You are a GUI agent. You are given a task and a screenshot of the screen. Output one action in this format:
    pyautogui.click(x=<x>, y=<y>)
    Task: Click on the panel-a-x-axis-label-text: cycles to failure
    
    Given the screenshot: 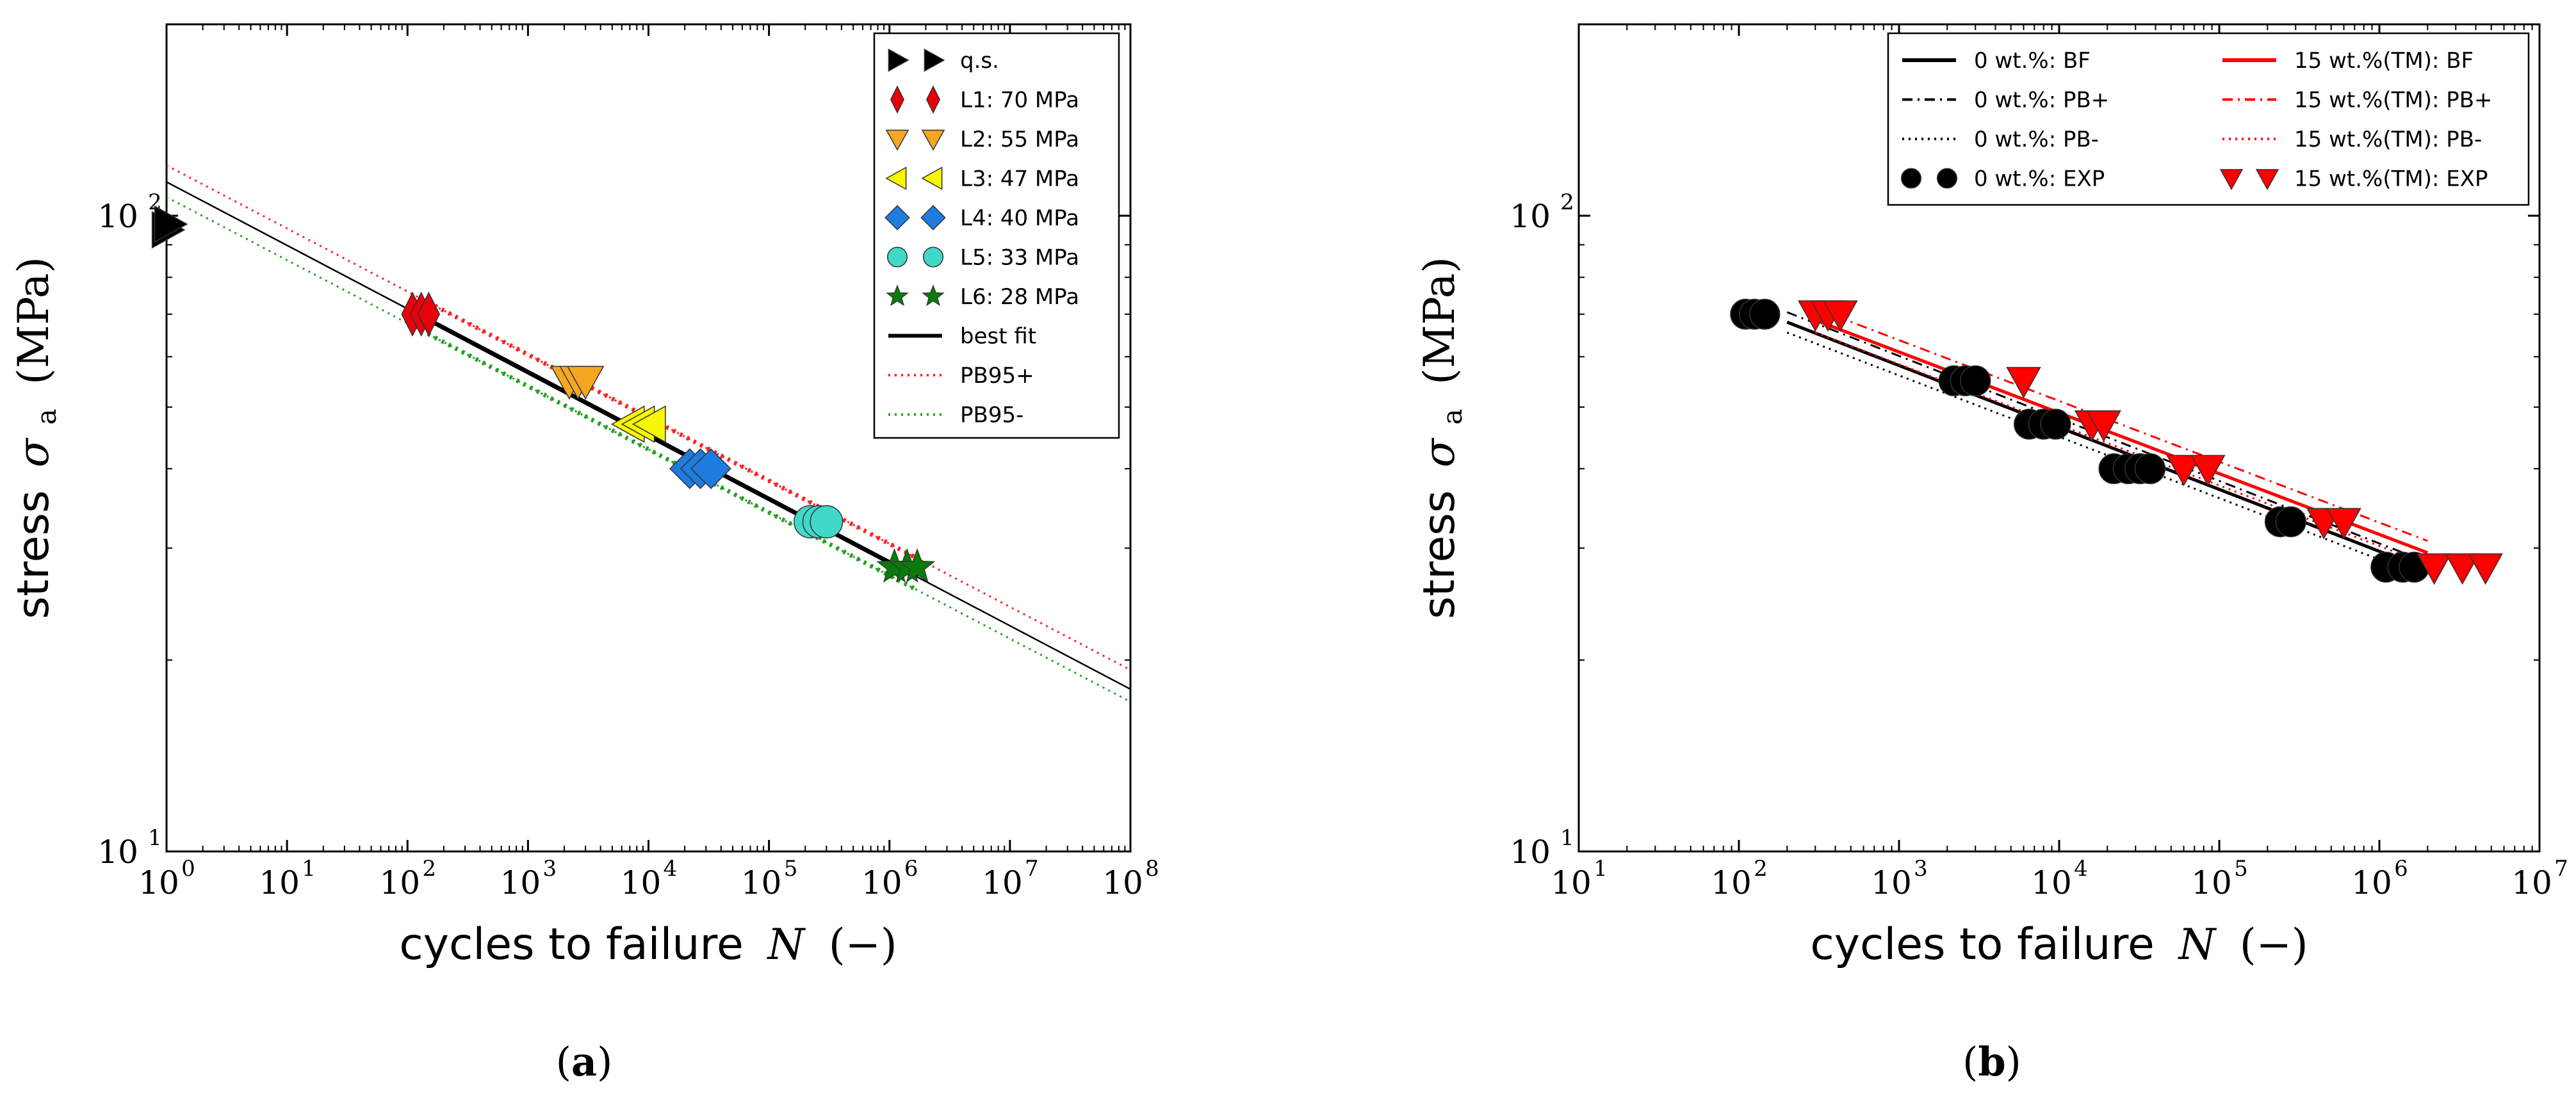 What is the action you would take?
    pyautogui.click(x=571, y=945)
    